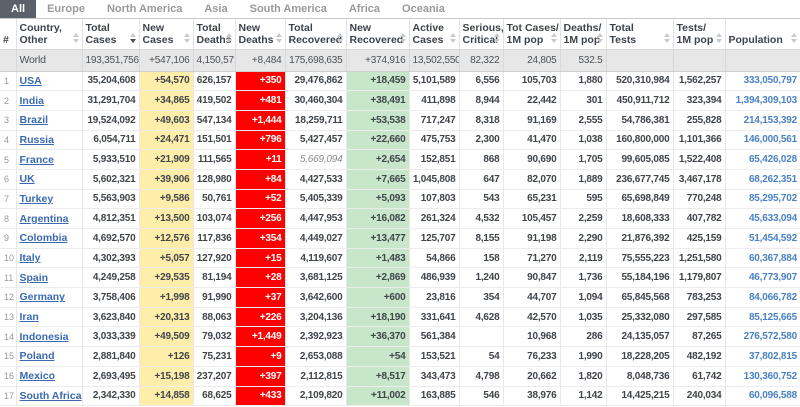  Describe the element at coordinates (30, 80) in the screenshot. I see `country-link: USA` at that location.